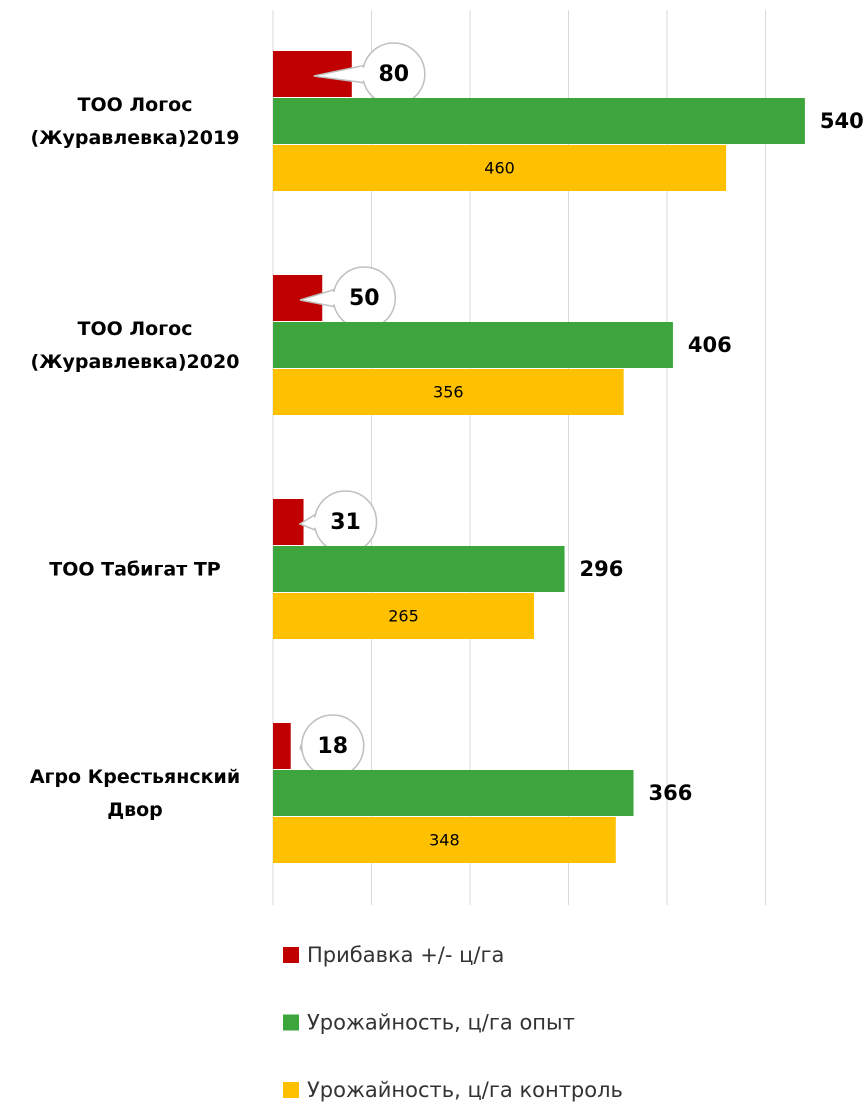 The height and width of the screenshot is (1104, 868). I want to click on data-label: 80, so click(393, 74).